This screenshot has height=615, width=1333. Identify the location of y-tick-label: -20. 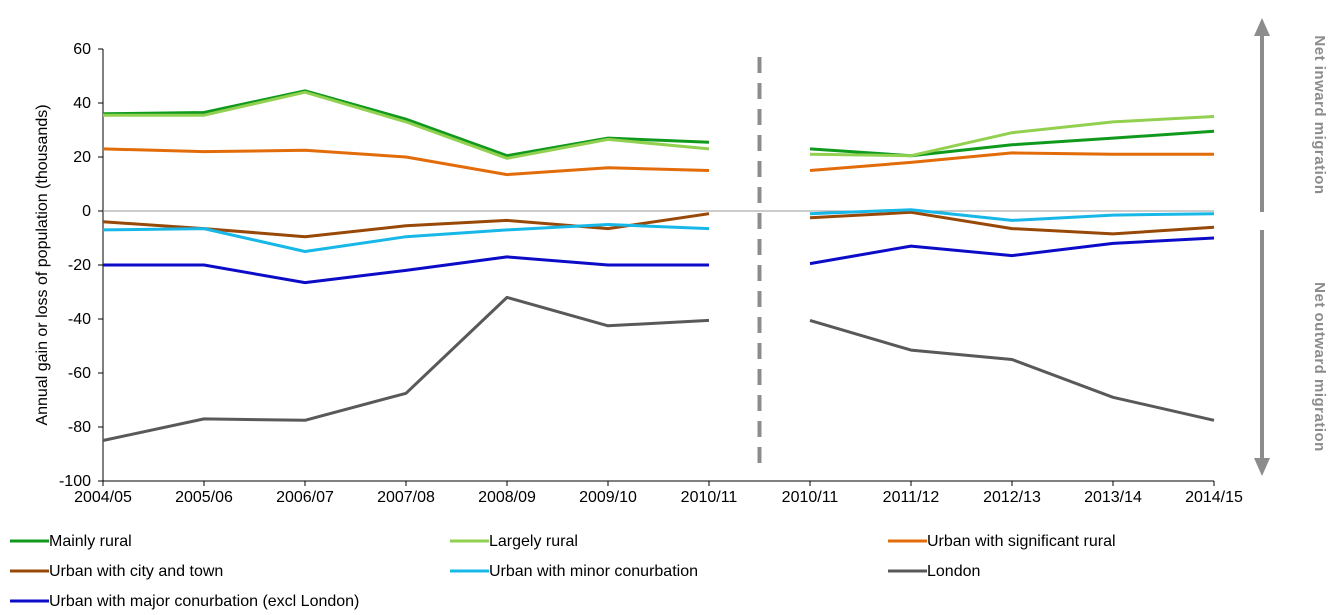
(79, 265).